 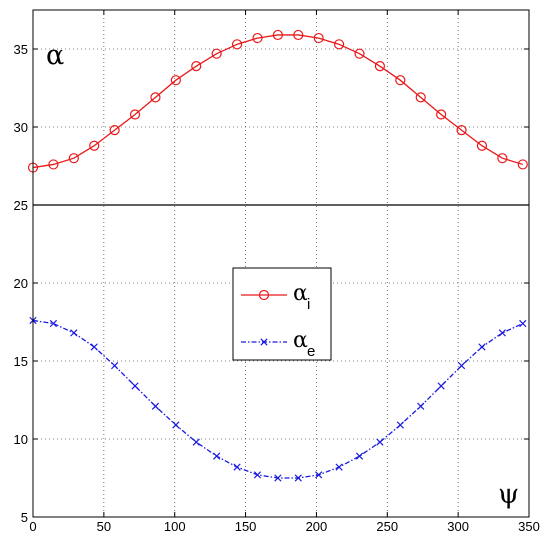 What do you see at coordinates (508, 494) in the screenshot?
I see `x-axis-label: ψ` at bounding box center [508, 494].